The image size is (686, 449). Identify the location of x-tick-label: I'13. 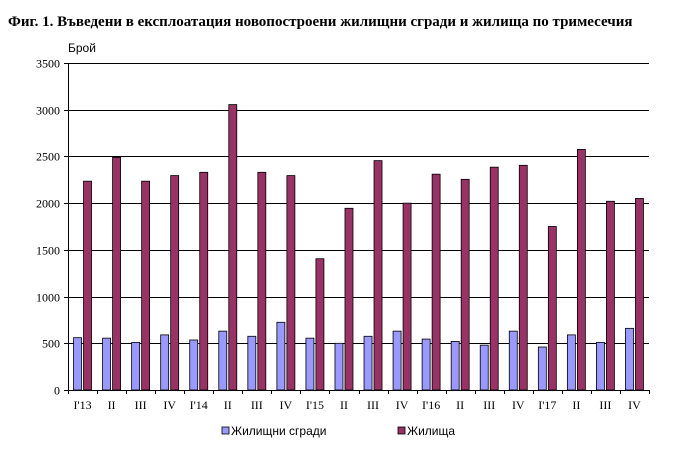
(82, 405).